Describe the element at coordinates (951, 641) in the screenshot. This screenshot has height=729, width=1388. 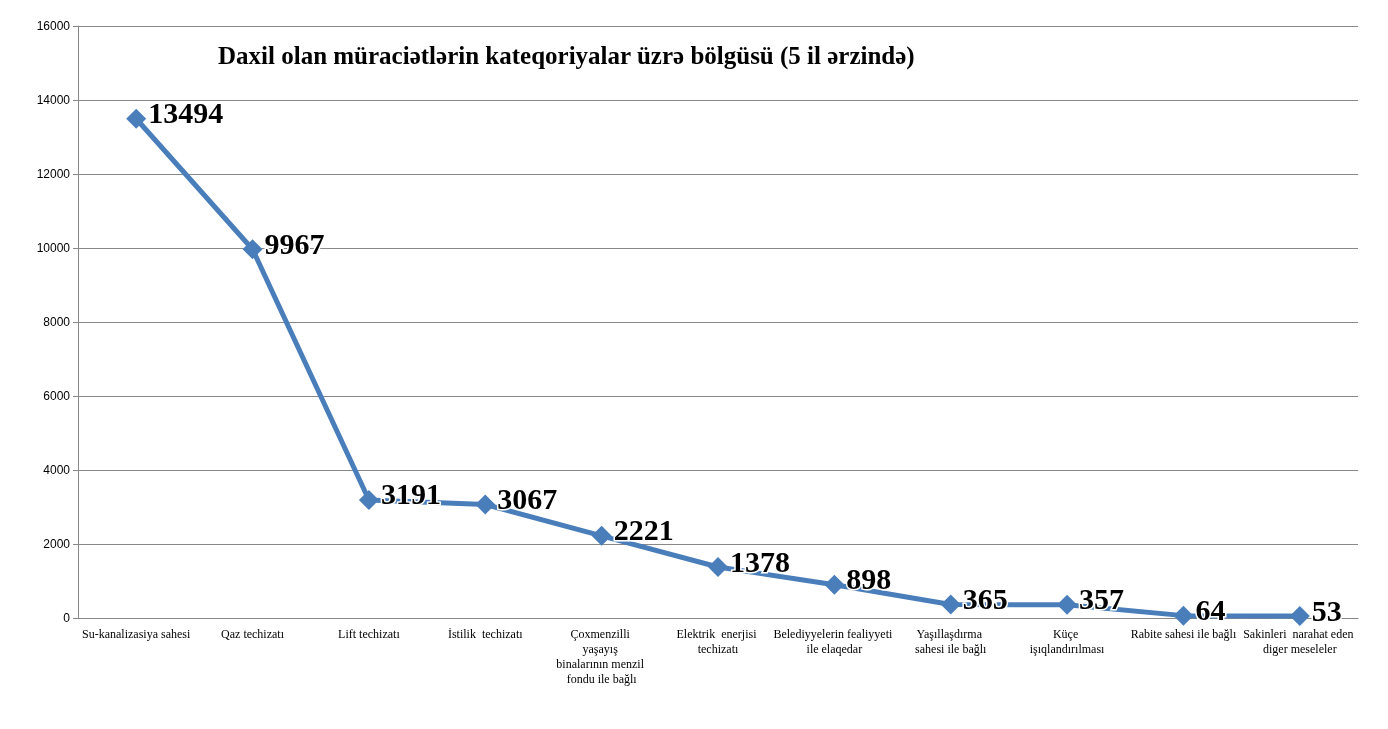
I see `x-tick-label: Yaşıllaşdırma sahesi ile bağlı` at that location.